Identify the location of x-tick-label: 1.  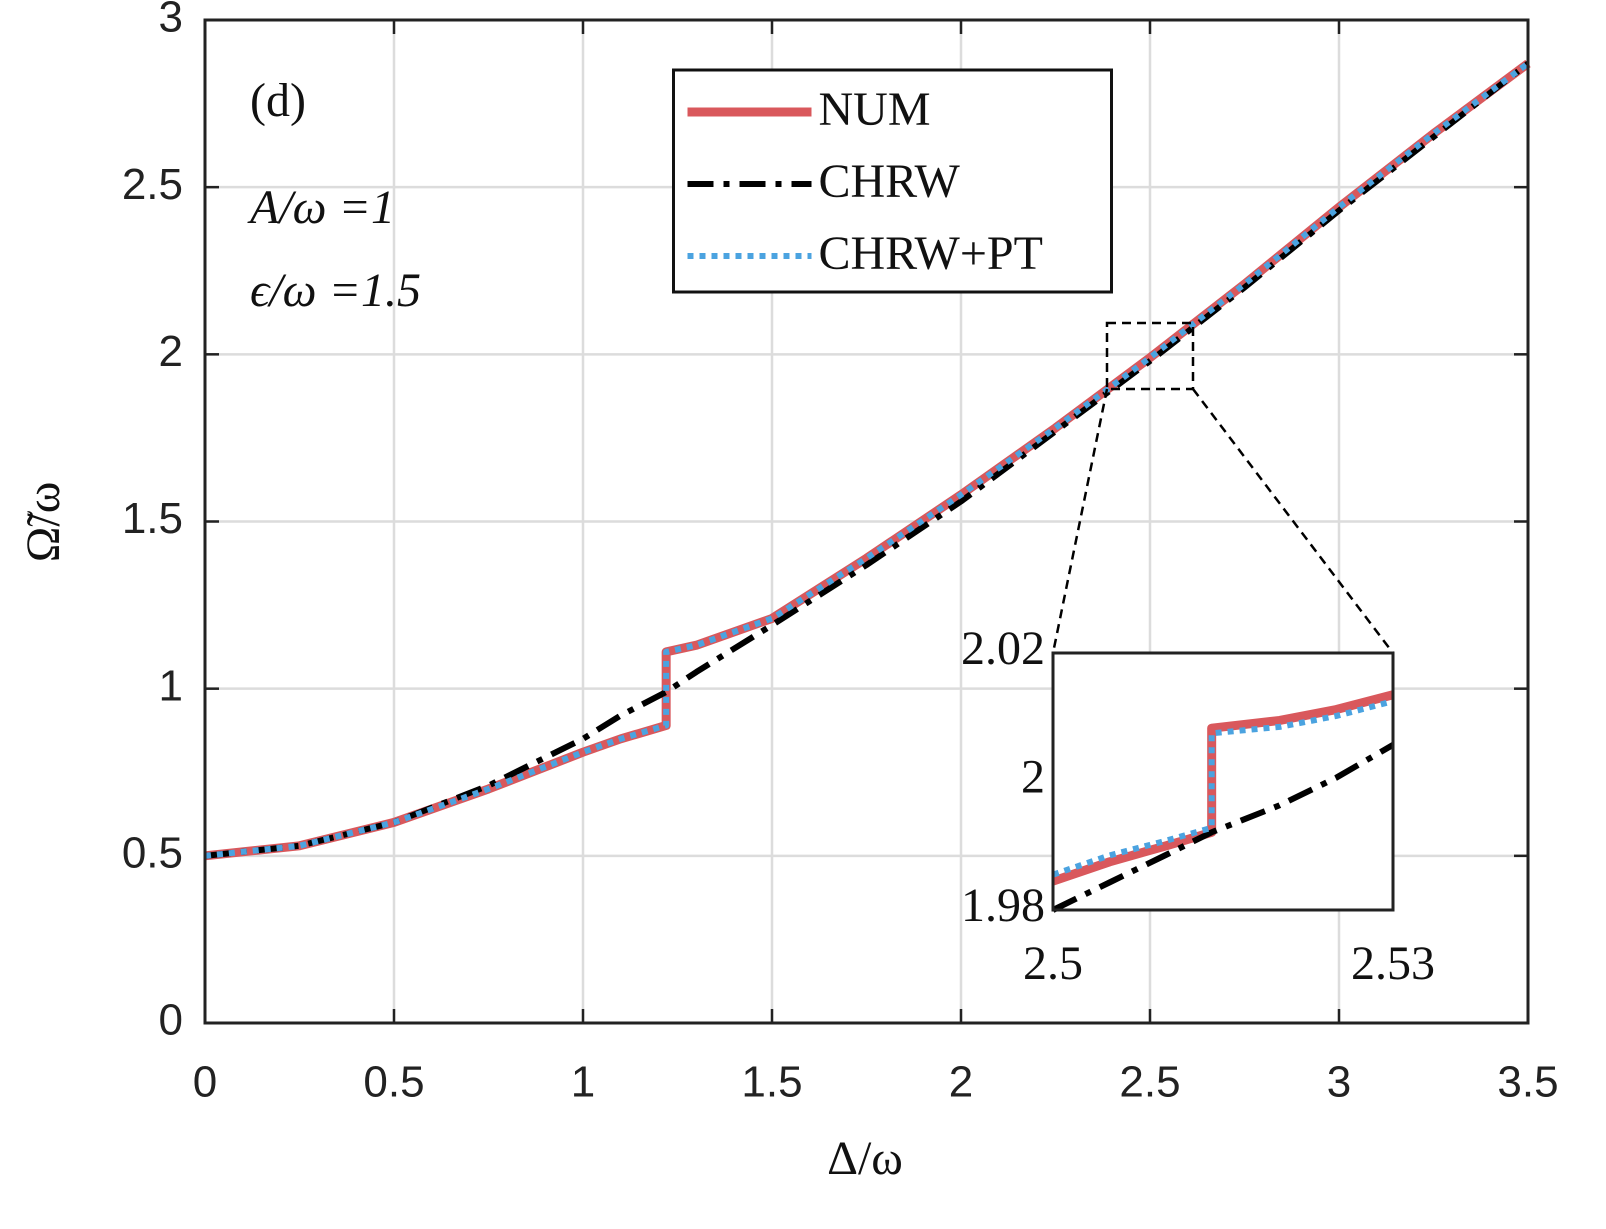
(583, 1082).